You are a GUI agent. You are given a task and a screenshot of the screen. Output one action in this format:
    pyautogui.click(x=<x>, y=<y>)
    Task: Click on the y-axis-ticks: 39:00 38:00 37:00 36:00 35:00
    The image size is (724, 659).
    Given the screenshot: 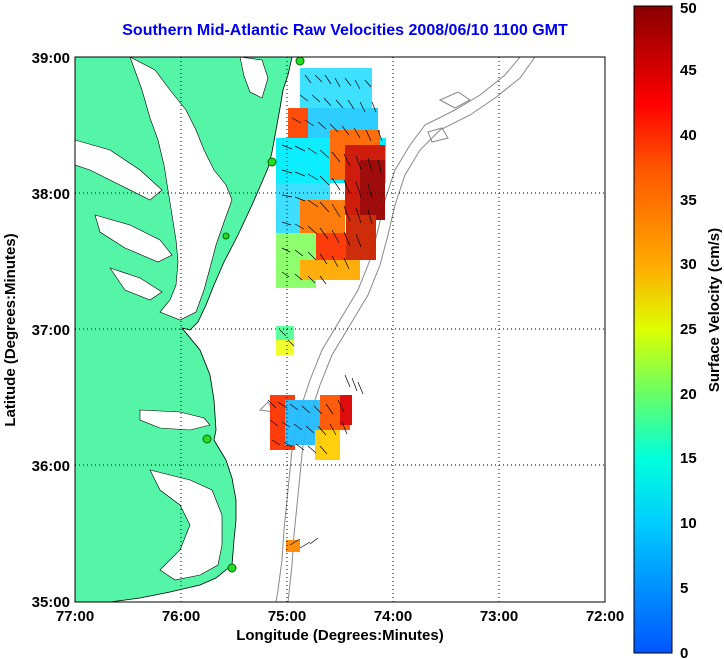 What is the action you would take?
    pyautogui.click(x=51, y=330)
    